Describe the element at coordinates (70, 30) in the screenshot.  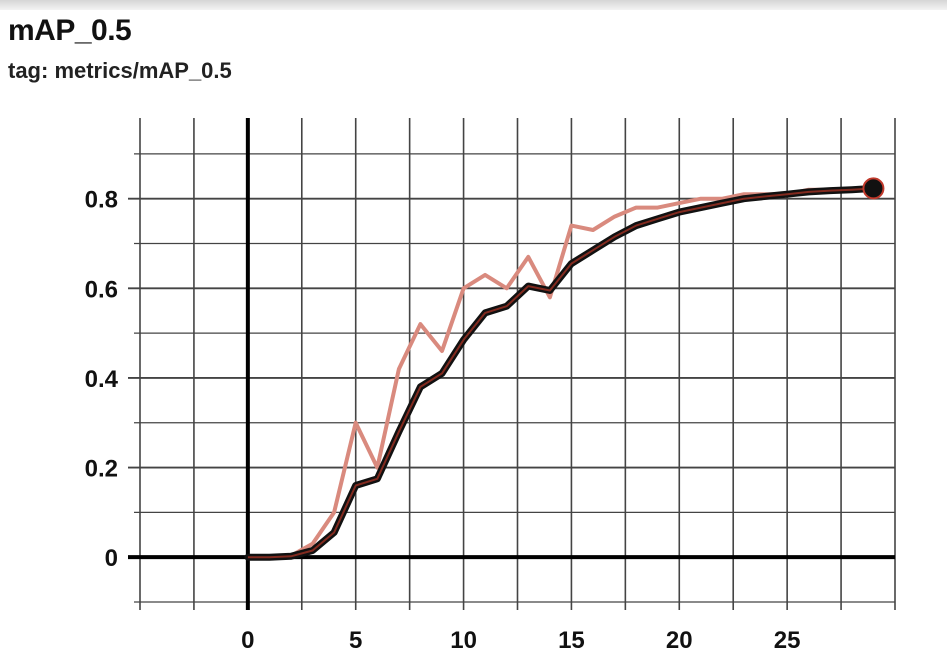
I see `card-title: mAP_0.5` at that location.